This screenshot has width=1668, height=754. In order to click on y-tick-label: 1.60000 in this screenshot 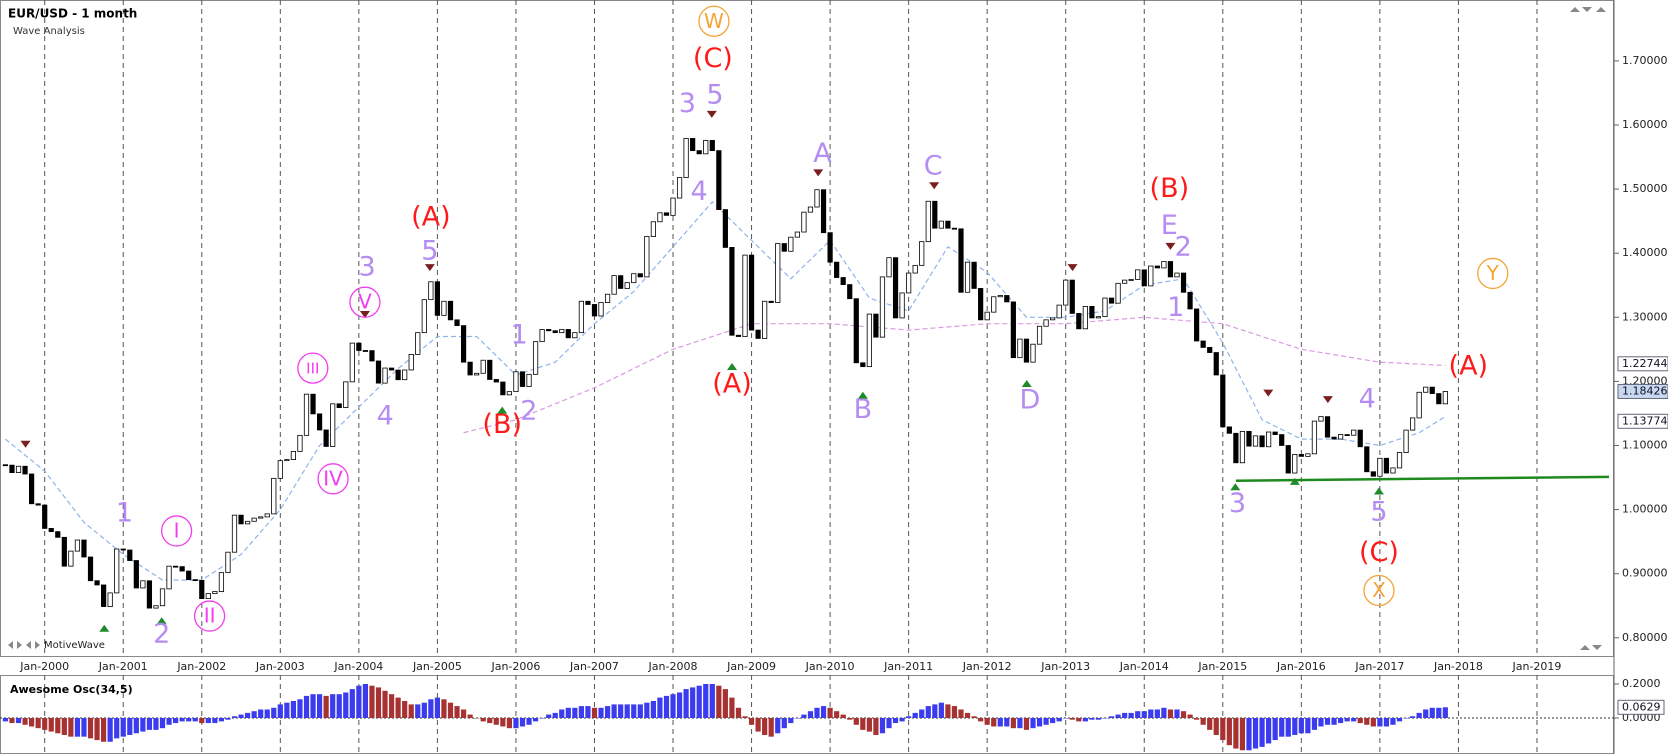, I will do `click(1645, 124)`.